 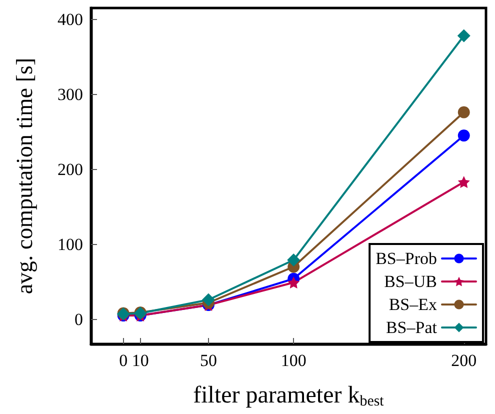 What do you see at coordinates (70, 169) in the screenshot?
I see `y-tick-label: 200` at bounding box center [70, 169].